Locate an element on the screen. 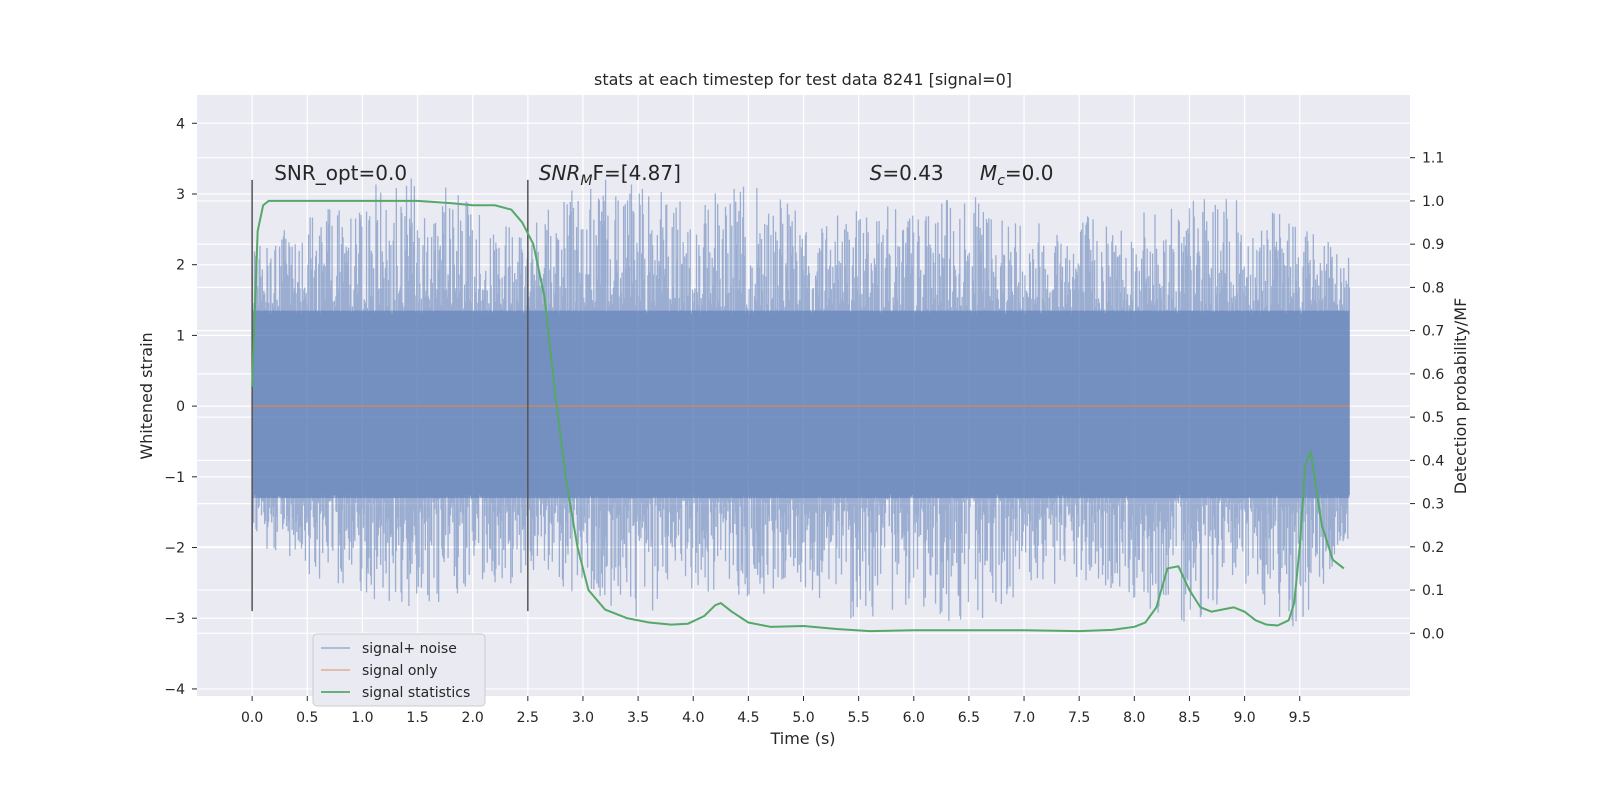 The height and width of the screenshot is (800, 1600). y2-axis-label: Detection probability/MF is located at coordinates (1460, 396).